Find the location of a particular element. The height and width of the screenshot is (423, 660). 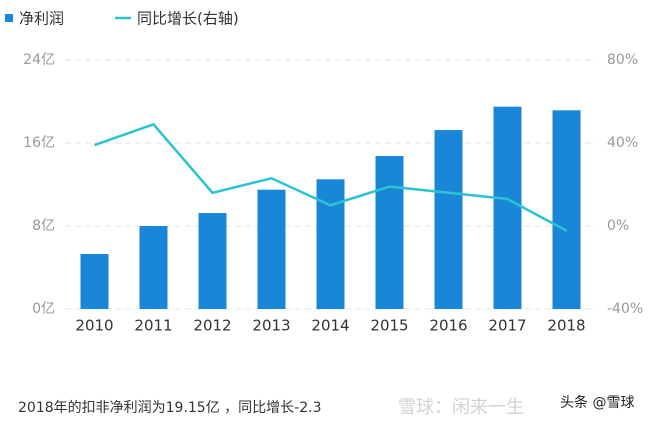

x-tick-label: 2016 is located at coordinates (448, 326).